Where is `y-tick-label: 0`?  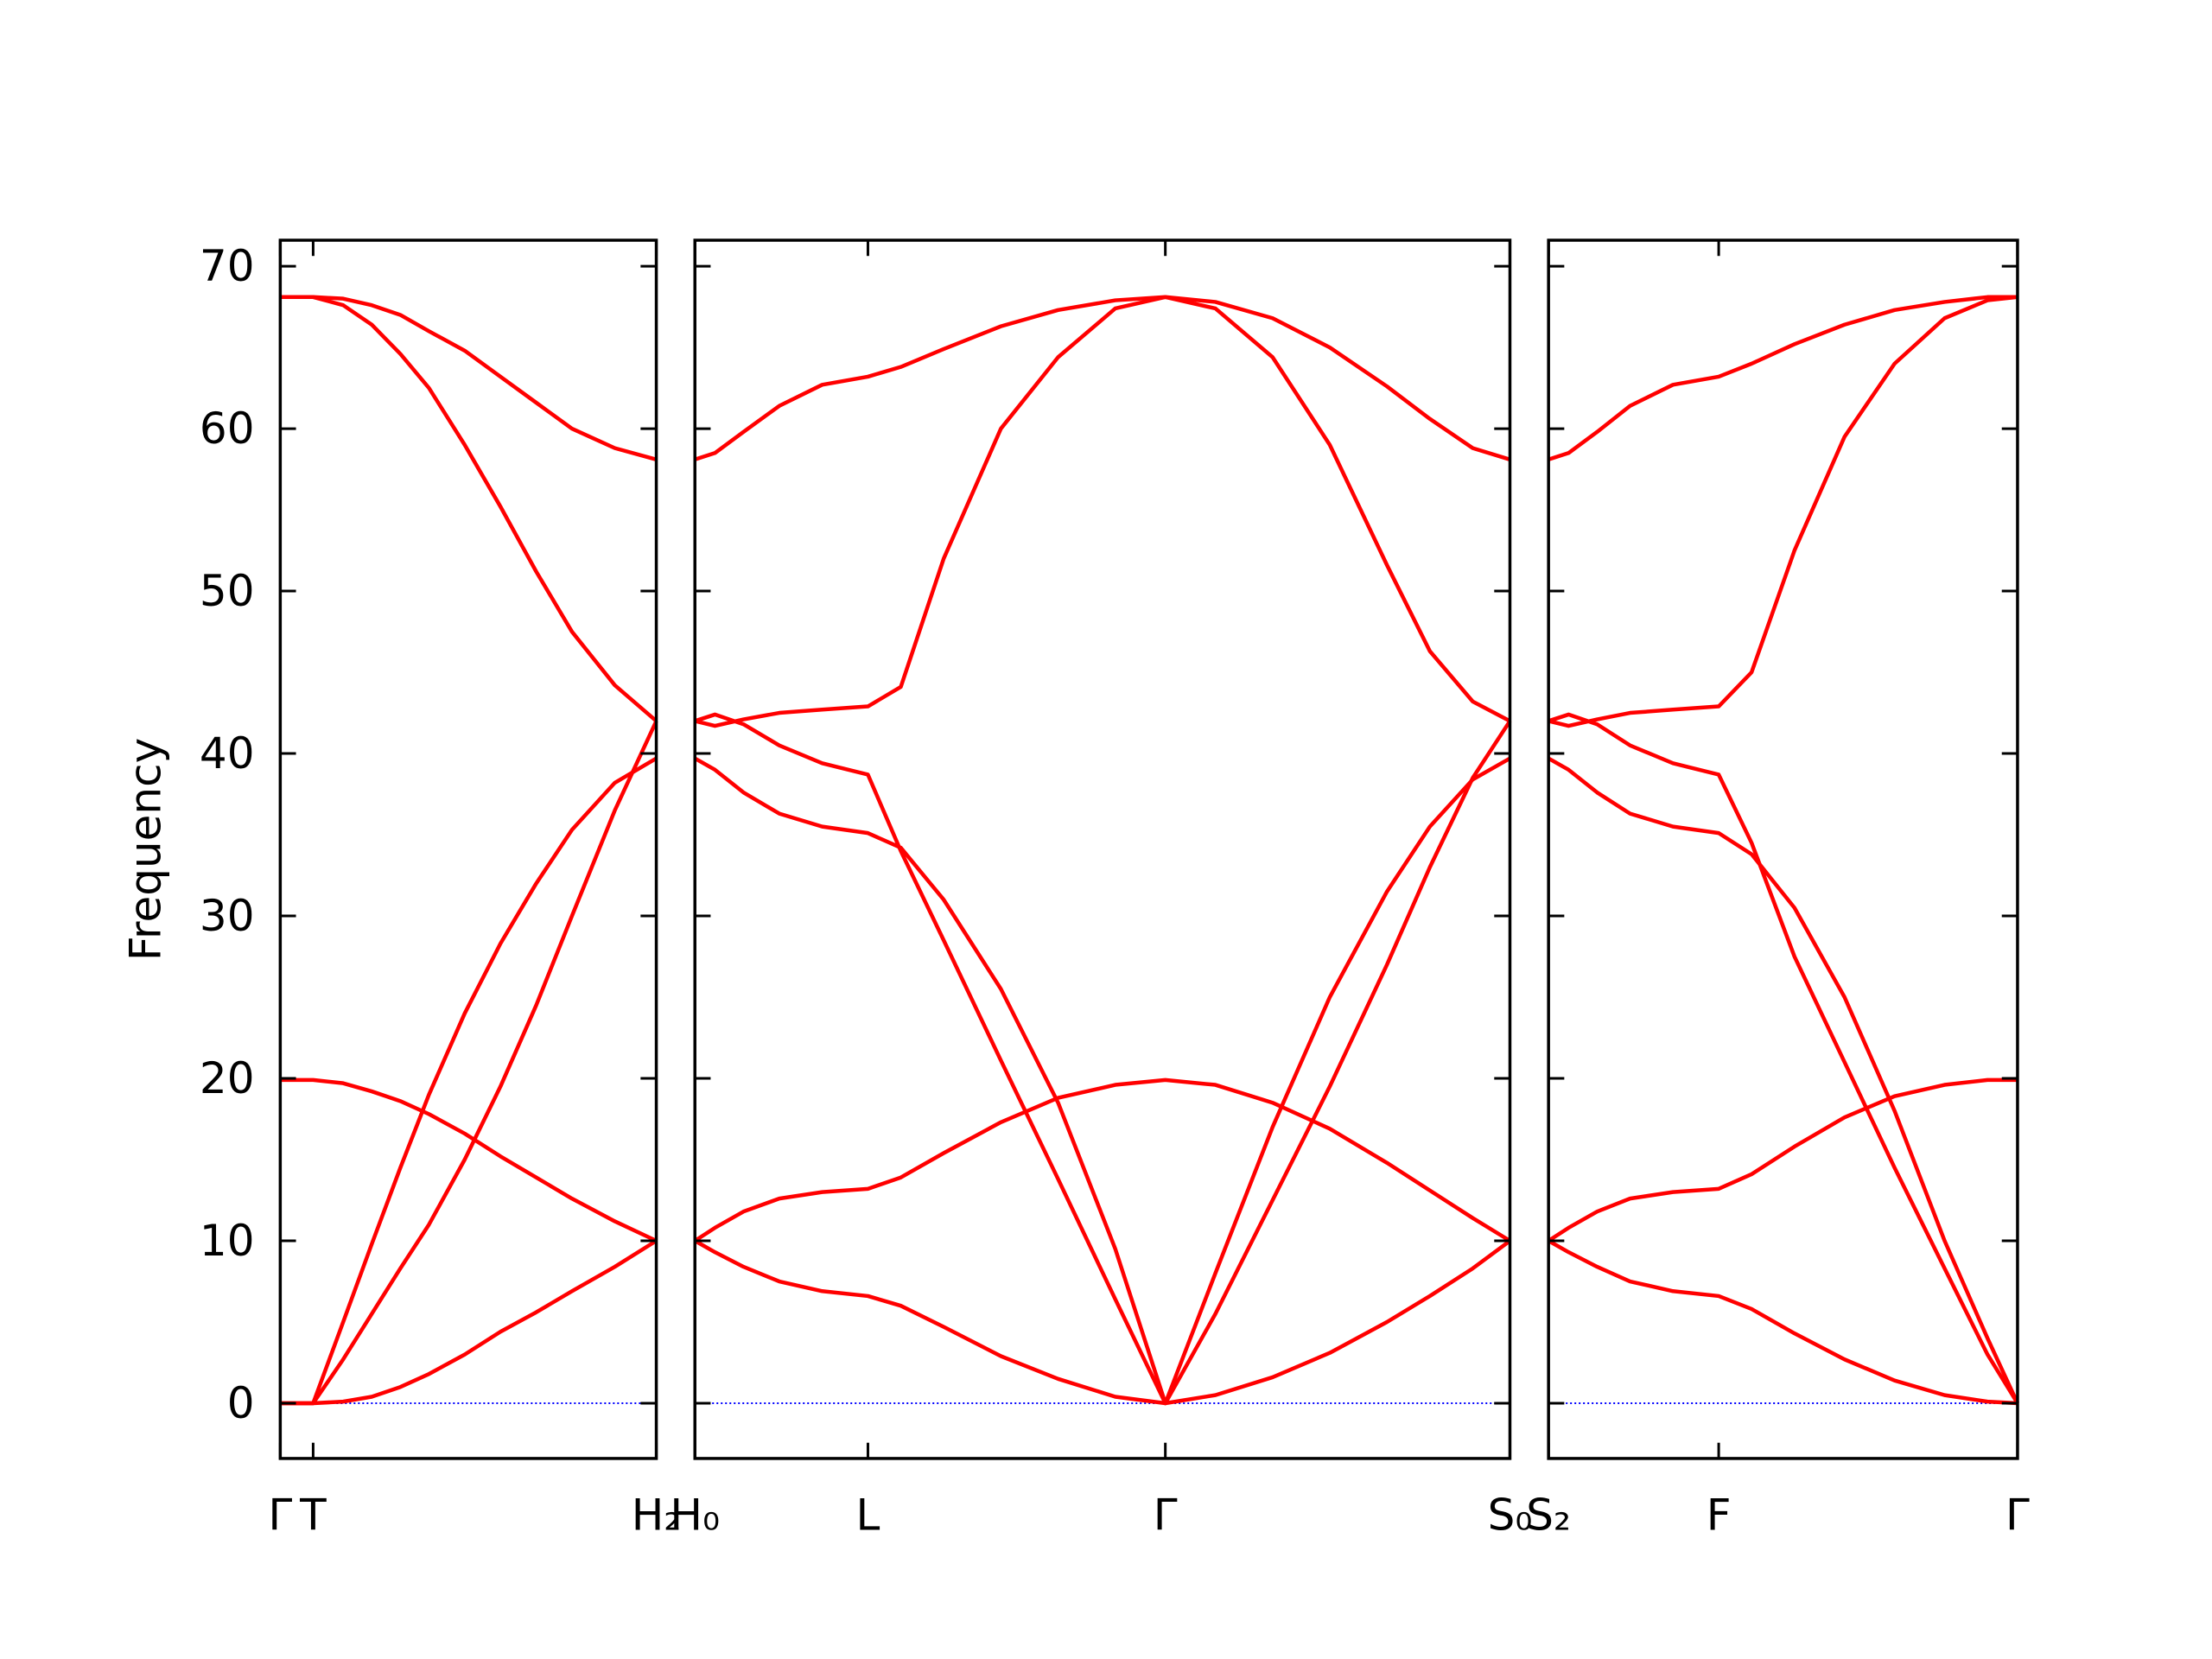 y-tick-label: 0 is located at coordinates (241, 1403).